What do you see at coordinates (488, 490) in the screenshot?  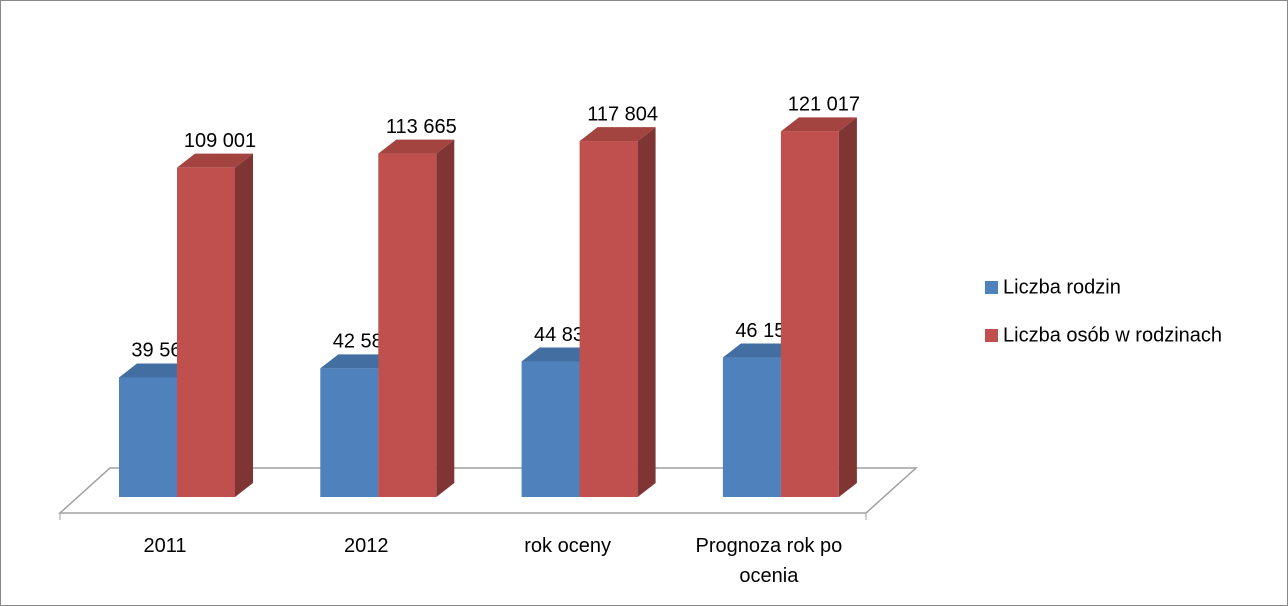 I see `floor` at bounding box center [488, 490].